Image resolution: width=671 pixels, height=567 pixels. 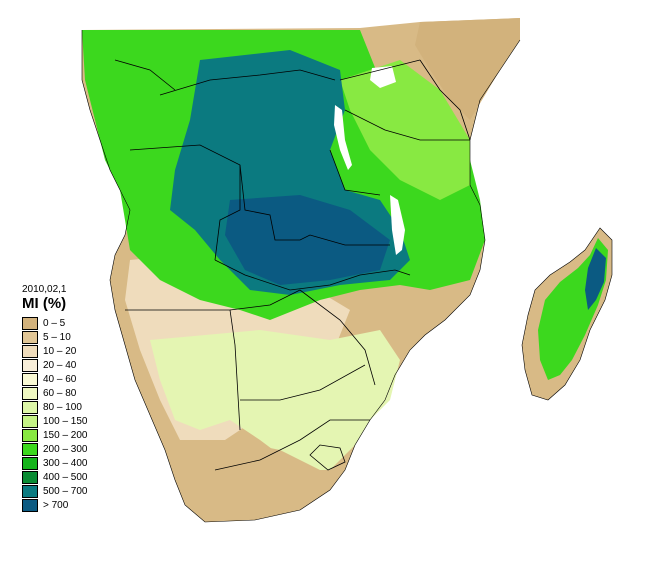 What do you see at coordinates (82, 337) in the screenshot?
I see `legend-entry: 5 – 10` at bounding box center [82, 337].